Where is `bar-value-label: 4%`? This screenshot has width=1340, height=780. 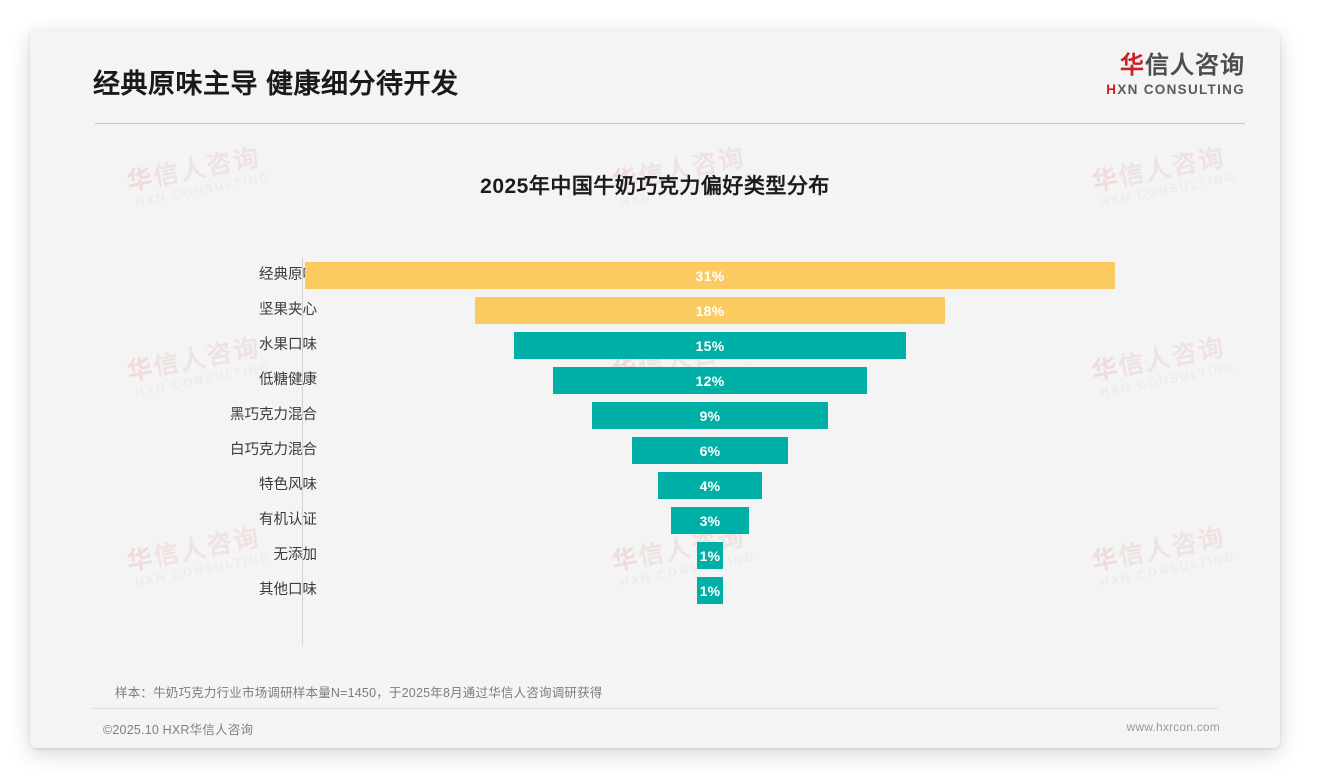 bar-value-label: 4% is located at coordinates (710, 485).